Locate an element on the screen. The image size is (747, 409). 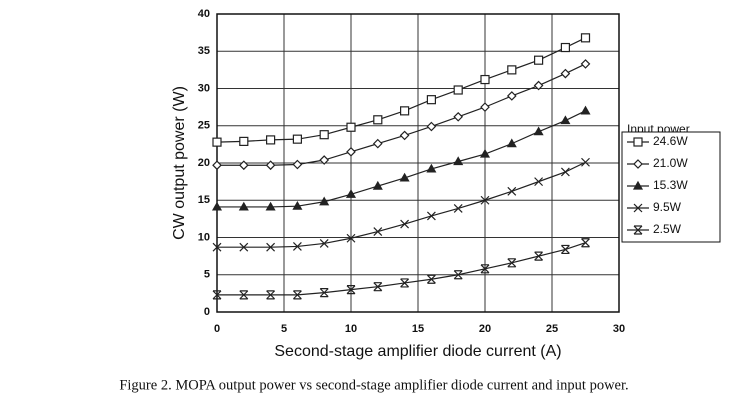
x-axis-title: Second-stage amplifier diode current (A) is located at coordinates (417, 351).